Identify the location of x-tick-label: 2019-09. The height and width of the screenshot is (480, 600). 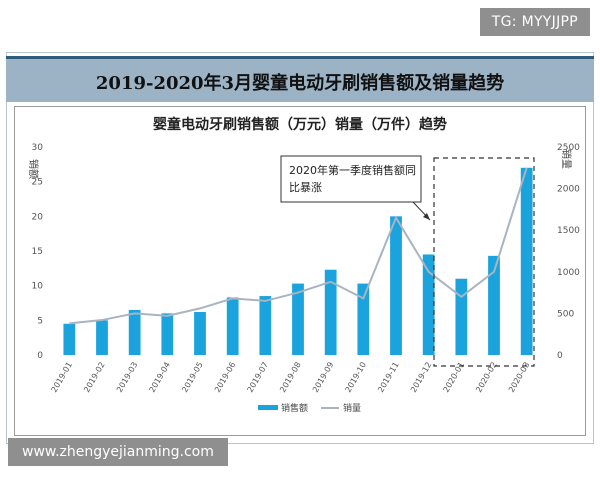
(323, 377).